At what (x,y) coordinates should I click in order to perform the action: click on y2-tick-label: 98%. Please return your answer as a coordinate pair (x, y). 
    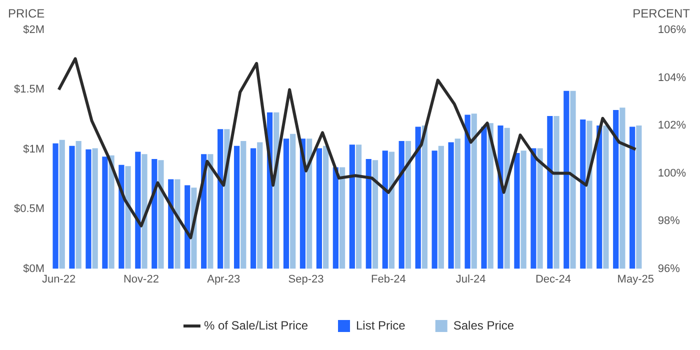
    Looking at the image, I should click on (669, 221).